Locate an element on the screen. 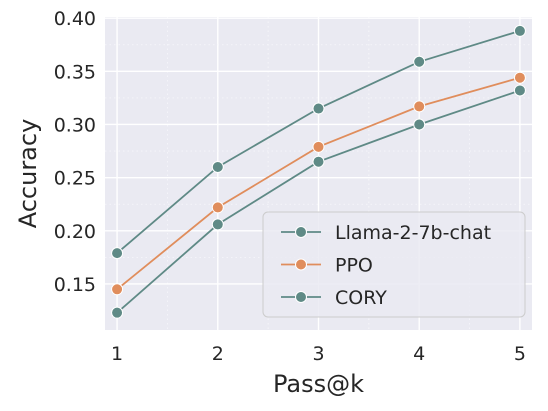 Image resolution: width=548 pixels, height=411 pixels. x-tick-label: 5 is located at coordinates (520, 354).